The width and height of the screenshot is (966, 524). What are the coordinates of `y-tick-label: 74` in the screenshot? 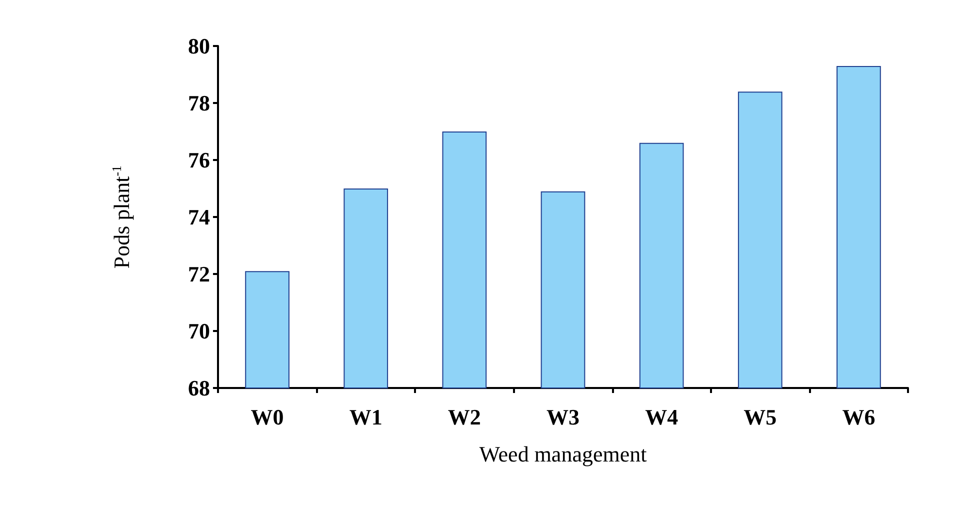 It's located at (199, 217).